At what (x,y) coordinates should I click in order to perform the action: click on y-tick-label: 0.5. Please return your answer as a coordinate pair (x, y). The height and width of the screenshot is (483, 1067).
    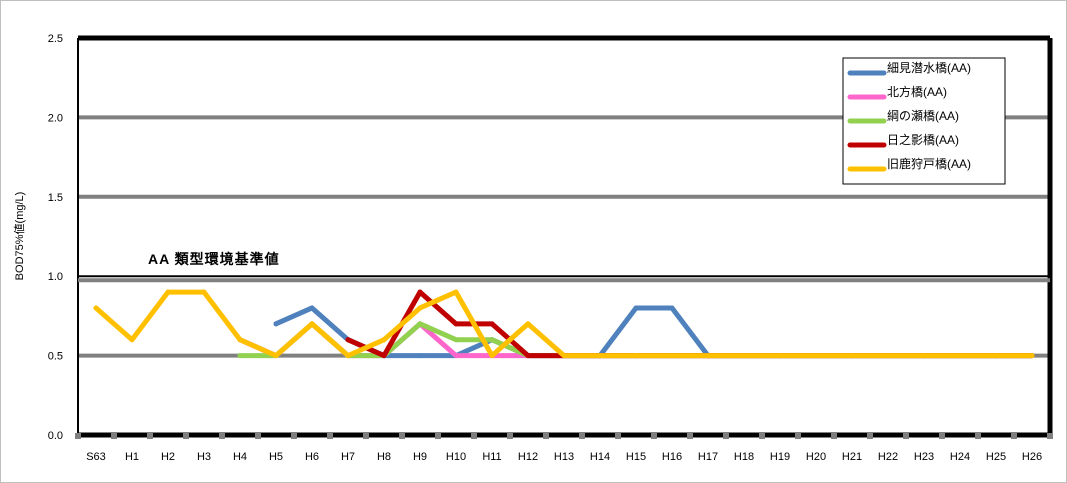
    Looking at the image, I should click on (55, 357).